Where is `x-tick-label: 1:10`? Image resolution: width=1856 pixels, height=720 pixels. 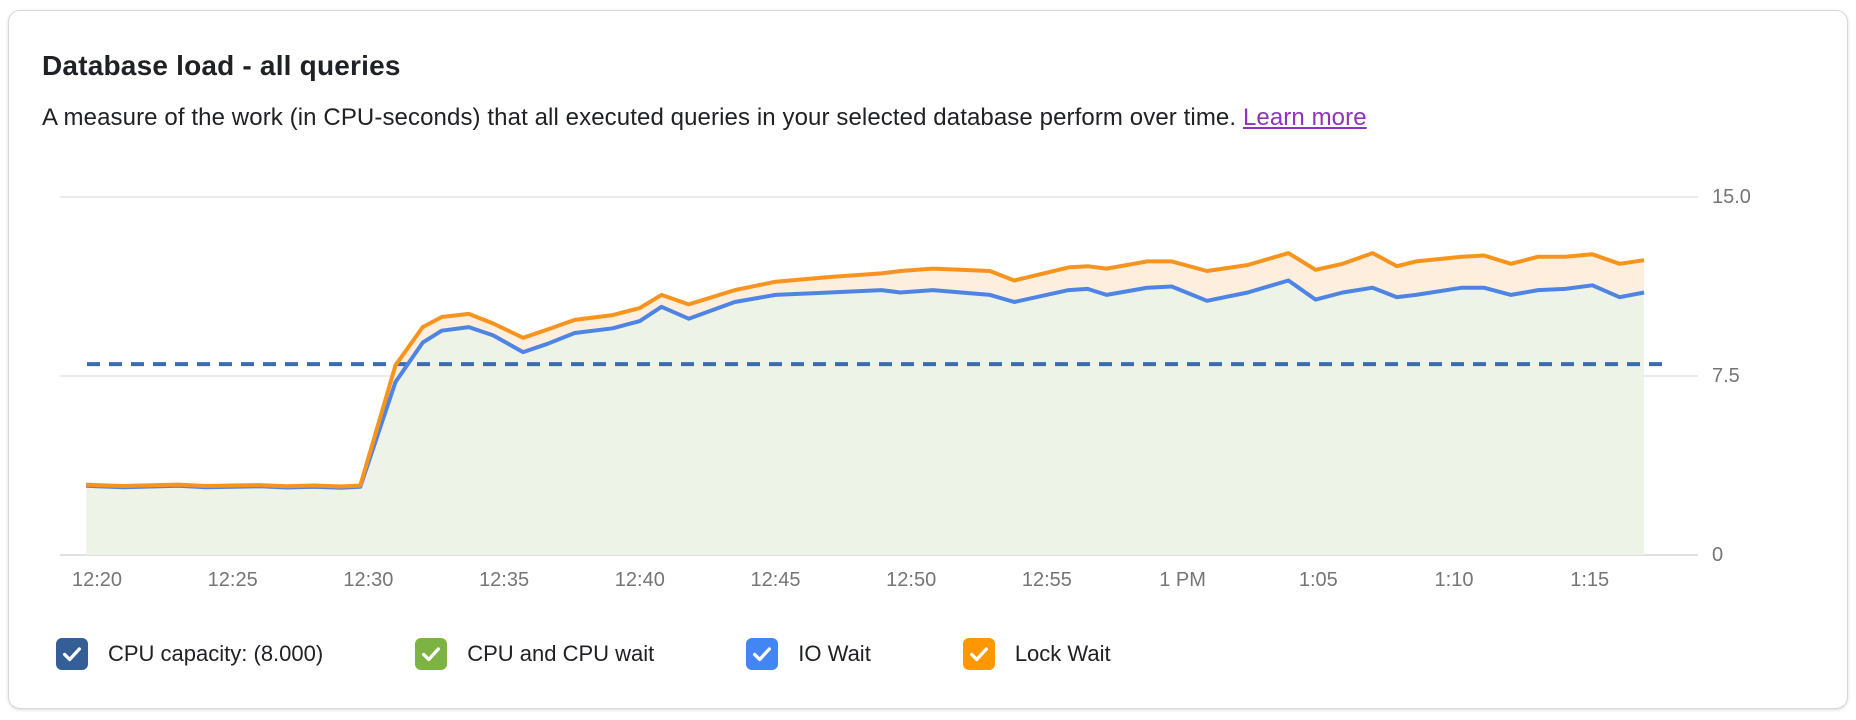
x-tick-label: 1:10 is located at coordinates (1454, 580).